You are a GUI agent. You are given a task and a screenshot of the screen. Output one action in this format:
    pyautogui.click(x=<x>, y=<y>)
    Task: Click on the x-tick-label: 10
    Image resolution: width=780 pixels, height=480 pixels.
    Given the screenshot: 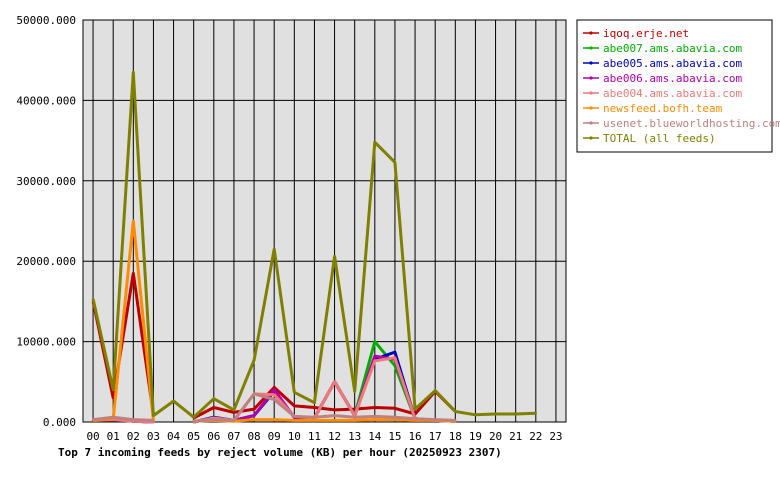 What is the action you would take?
    pyautogui.click(x=294, y=436)
    